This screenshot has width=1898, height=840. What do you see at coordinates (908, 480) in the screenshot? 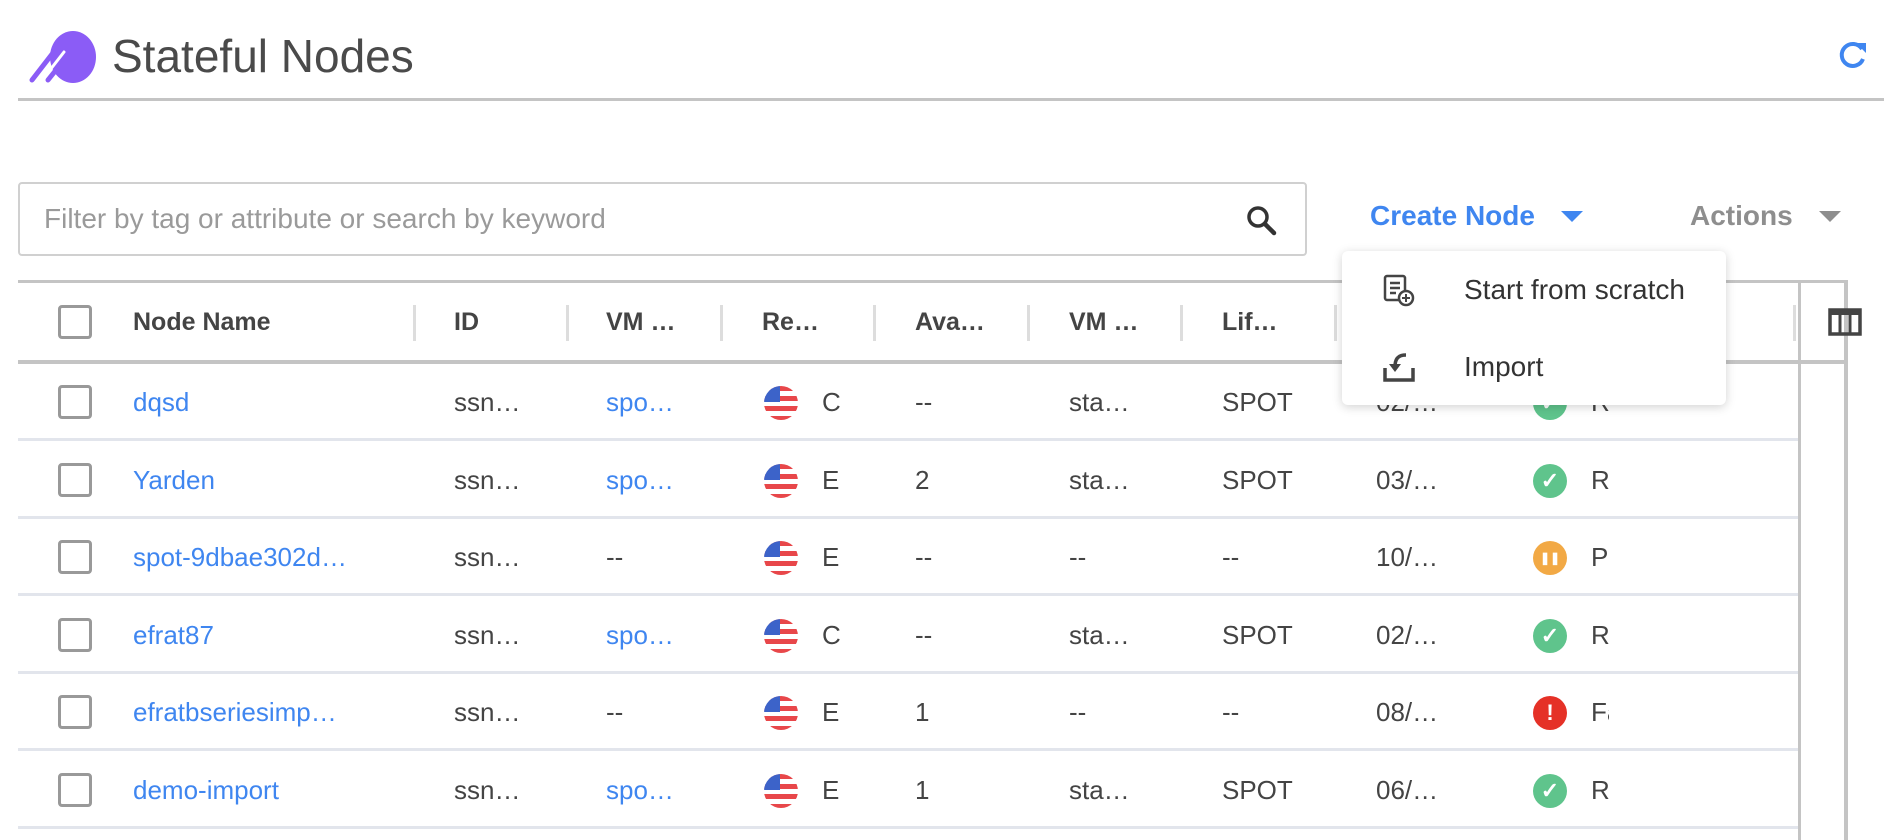
I see `table-row: Yarden ssn… spo… E 2 sta… SPOT 03/… ✓ R` at bounding box center [908, 480].